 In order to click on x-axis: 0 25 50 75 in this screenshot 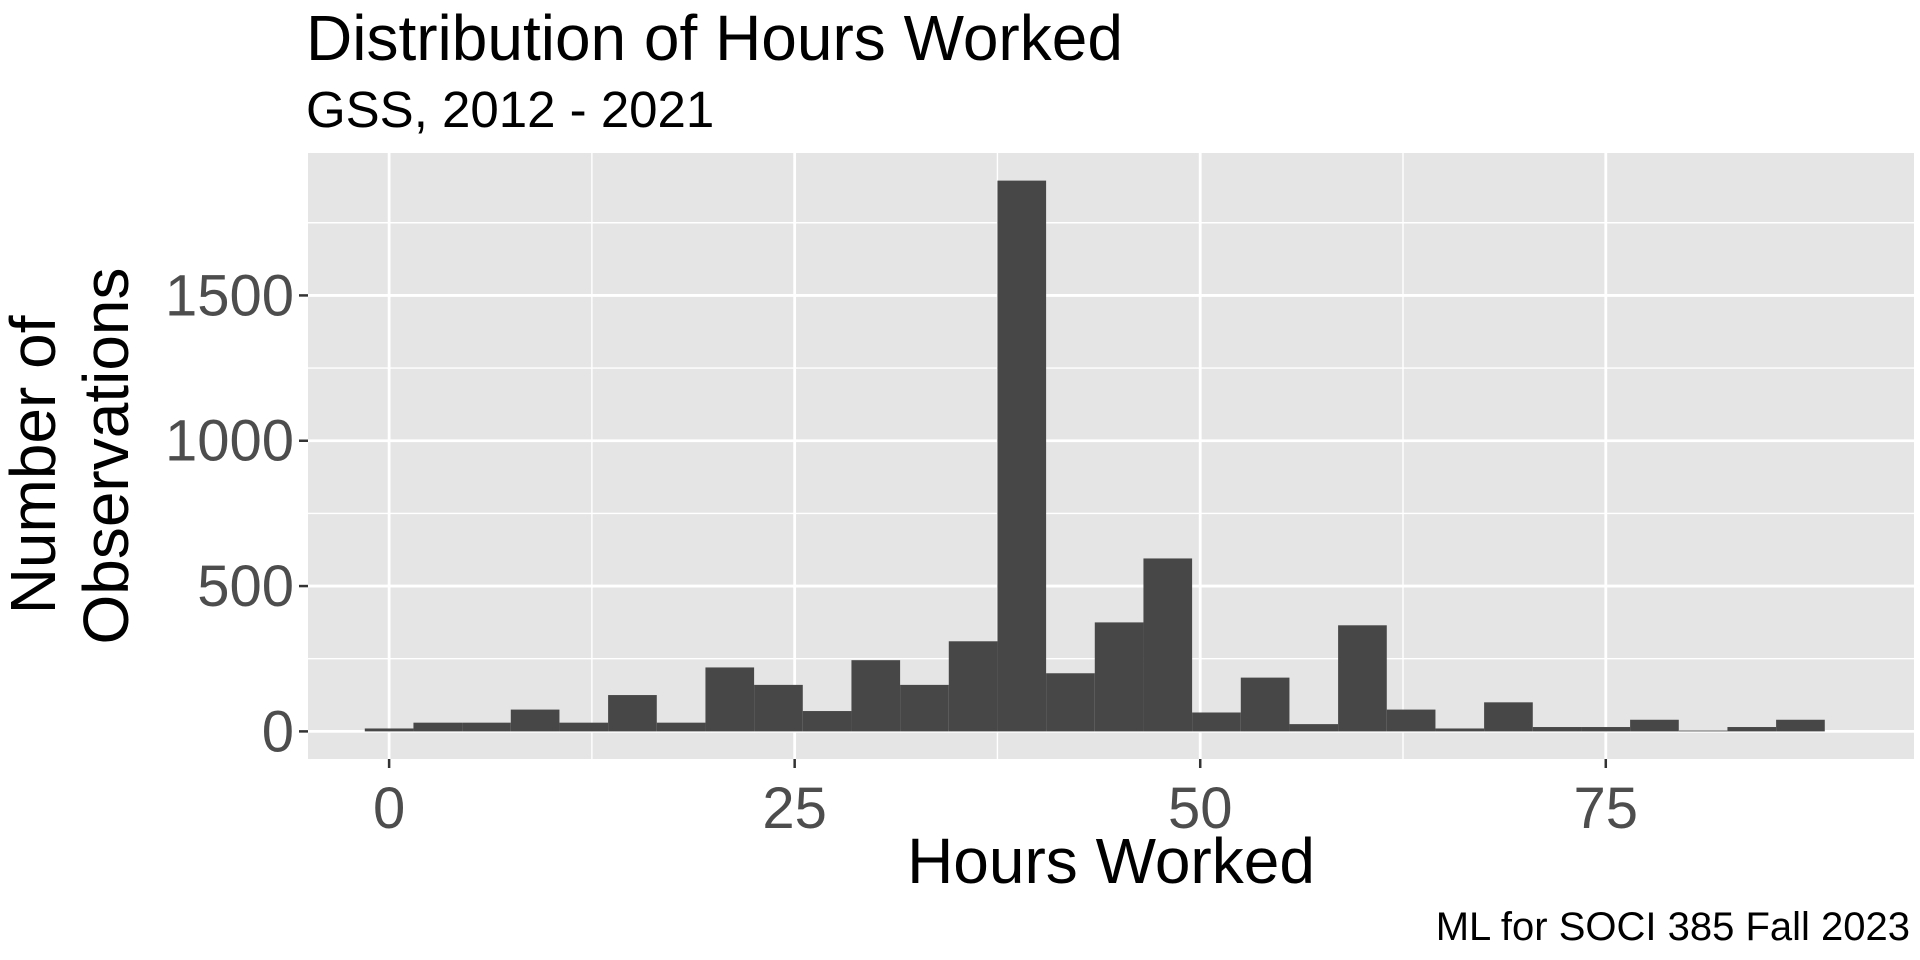, I will do `click(1005, 800)`.